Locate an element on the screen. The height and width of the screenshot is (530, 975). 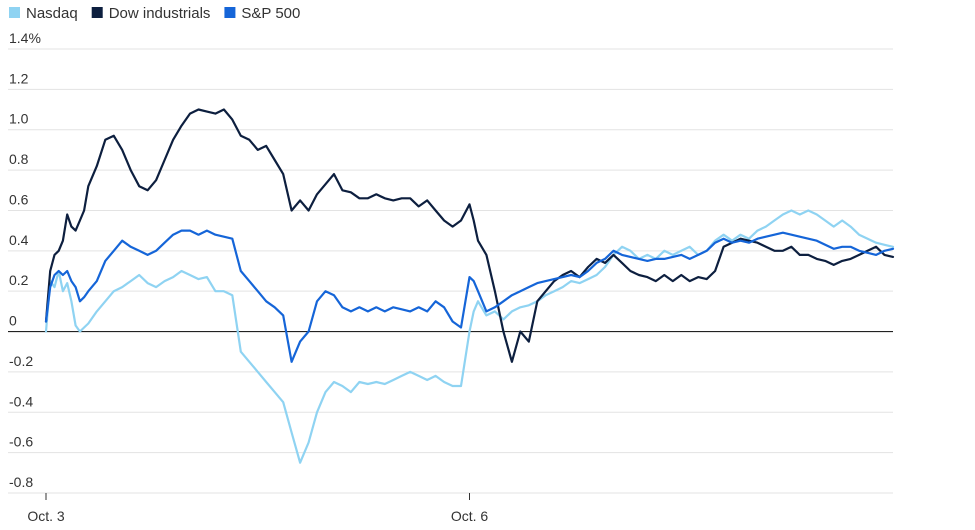
legend-label: Dow industrials is located at coordinates (160, 13).